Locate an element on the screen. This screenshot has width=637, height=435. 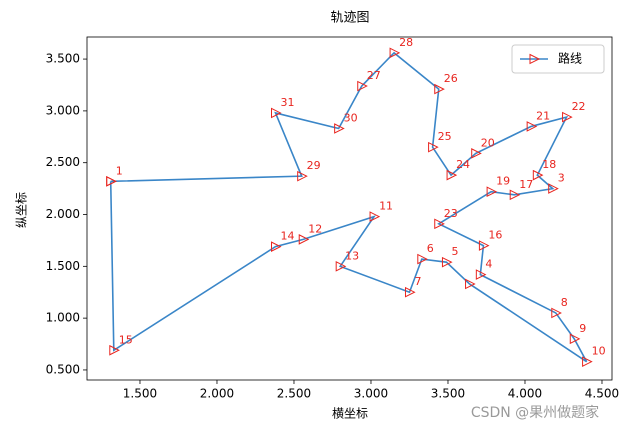
y-tick-label: 0.500 is located at coordinates (63, 369).